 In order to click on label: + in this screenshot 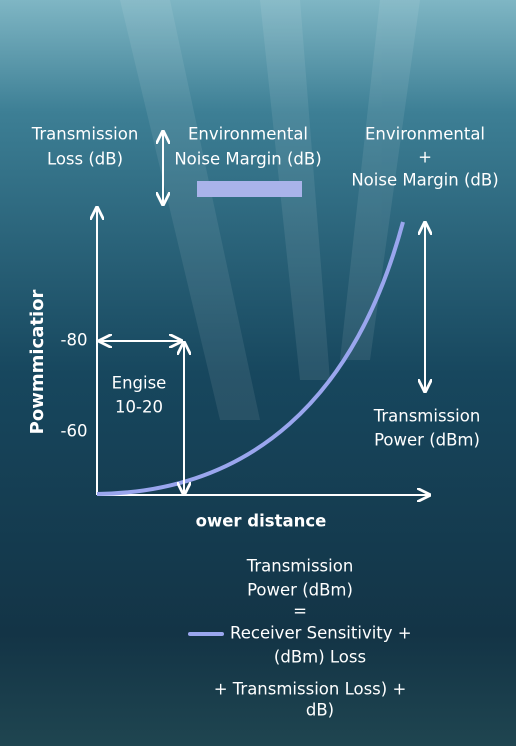, I will do `click(425, 157)`.